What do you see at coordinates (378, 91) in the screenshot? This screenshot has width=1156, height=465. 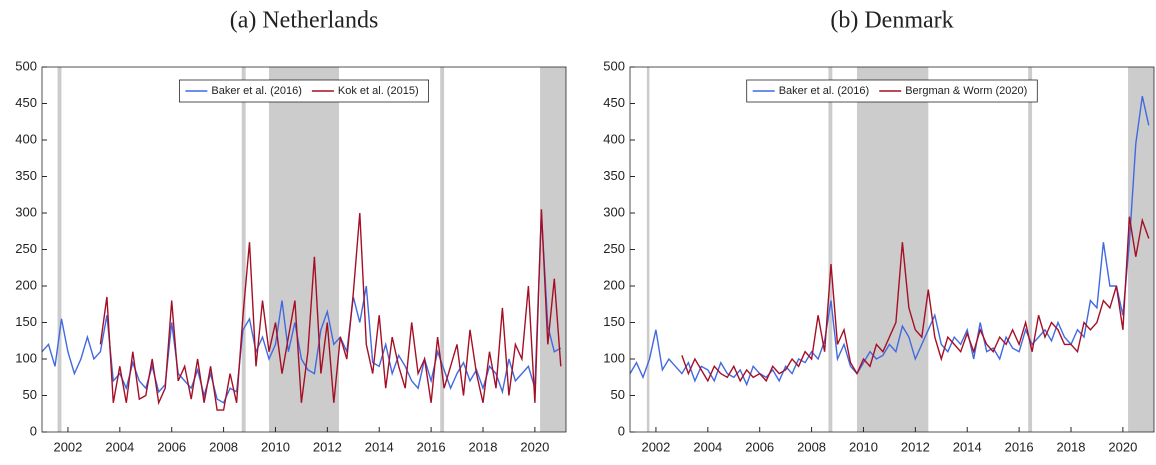 I see `legend-label: Kok et al. (2015)` at bounding box center [378, 91].